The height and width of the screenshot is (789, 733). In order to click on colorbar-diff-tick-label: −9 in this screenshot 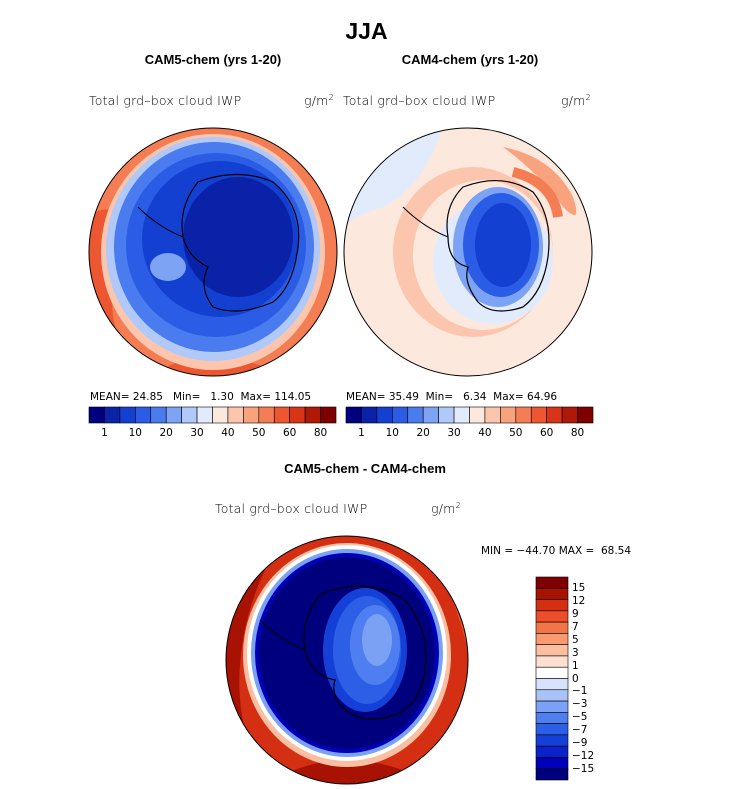, I will do `click(580, 742)`.